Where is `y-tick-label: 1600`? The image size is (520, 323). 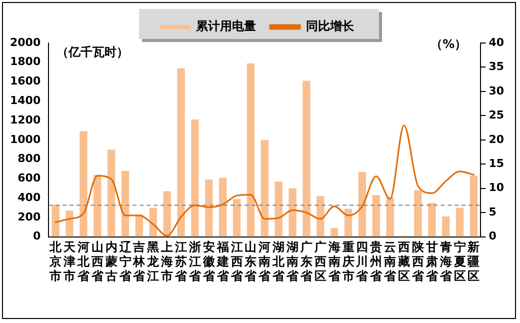 y-tick-label: 1600 is located at coordinates (25, 81).